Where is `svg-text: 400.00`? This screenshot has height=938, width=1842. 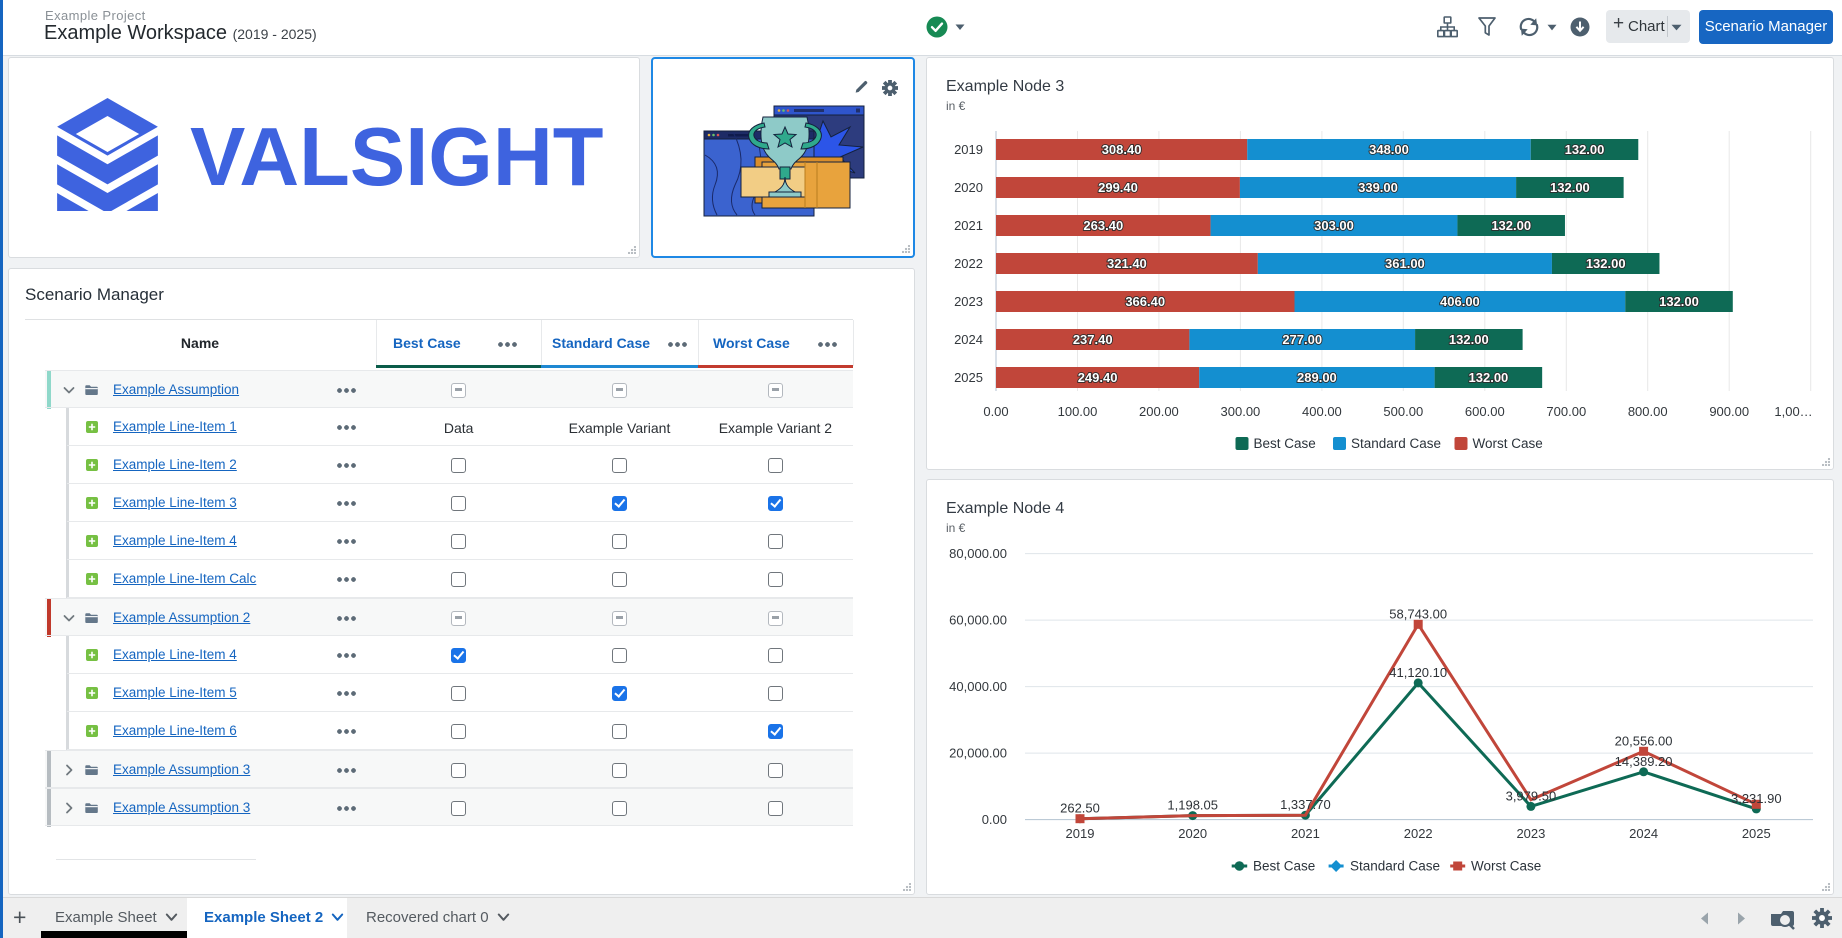 svg-text: 400.00 is located at coordinates (1322, 411).